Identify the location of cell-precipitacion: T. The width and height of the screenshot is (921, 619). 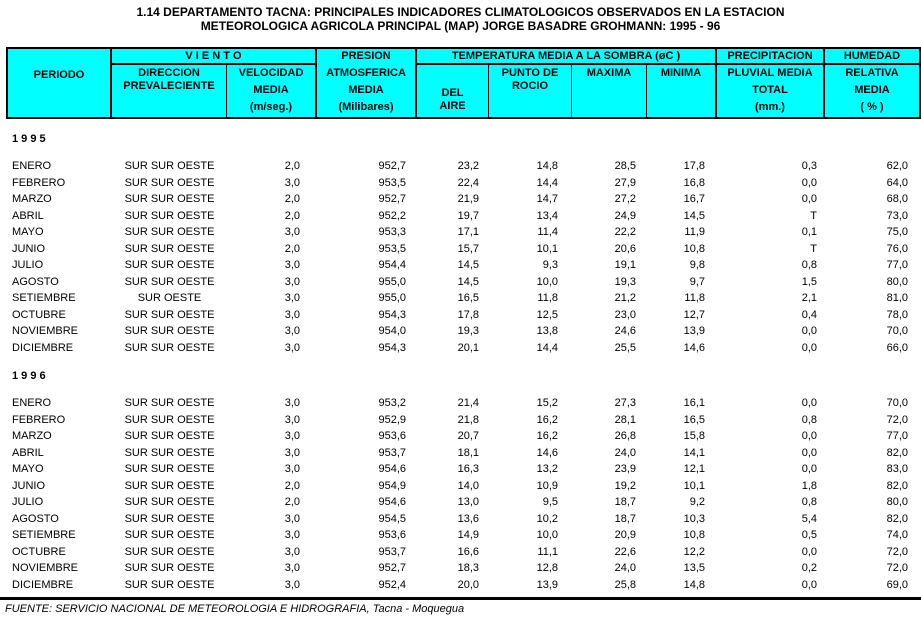
(813, 215).